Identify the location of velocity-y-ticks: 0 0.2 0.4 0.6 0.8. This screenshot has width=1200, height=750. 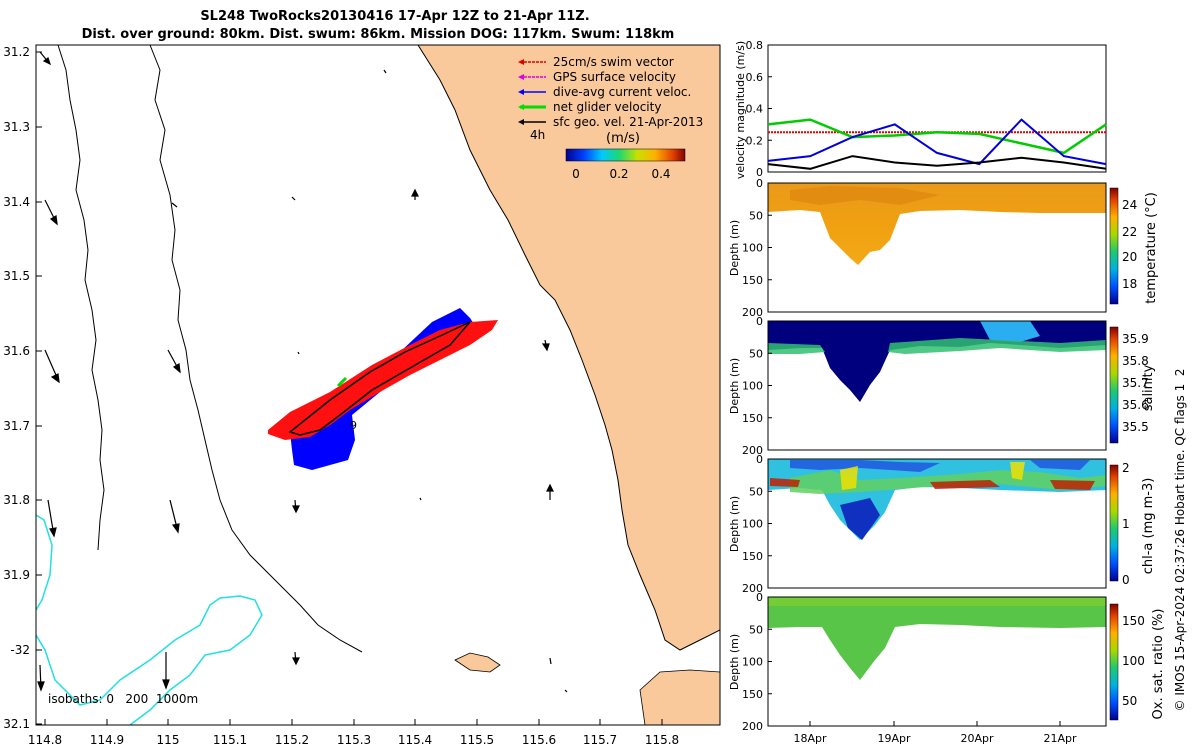
(759, 109).